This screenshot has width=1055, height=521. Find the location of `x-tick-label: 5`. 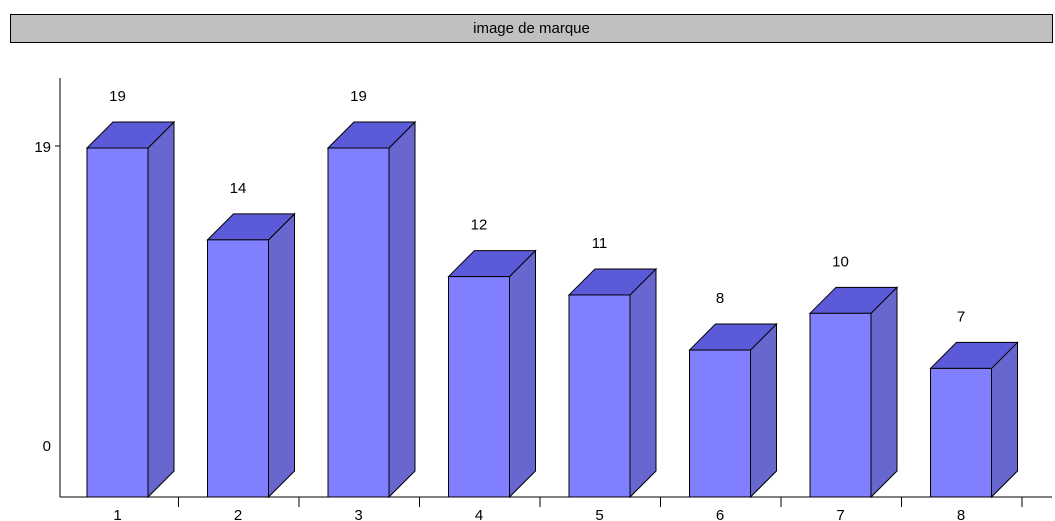

x-tick-label: 5 is located at coordinates (599, 514).